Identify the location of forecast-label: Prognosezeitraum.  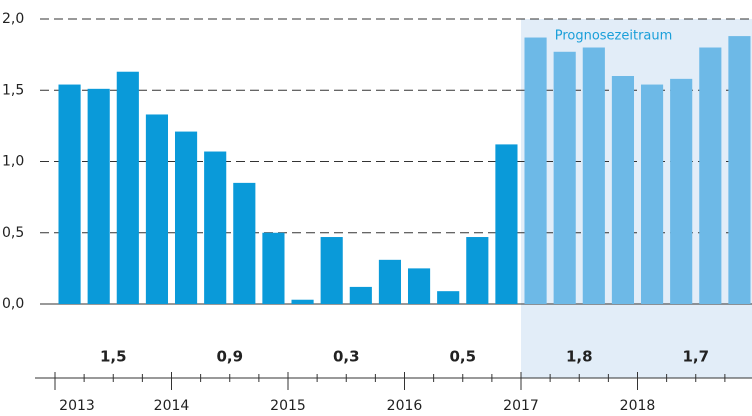
(614, 36).